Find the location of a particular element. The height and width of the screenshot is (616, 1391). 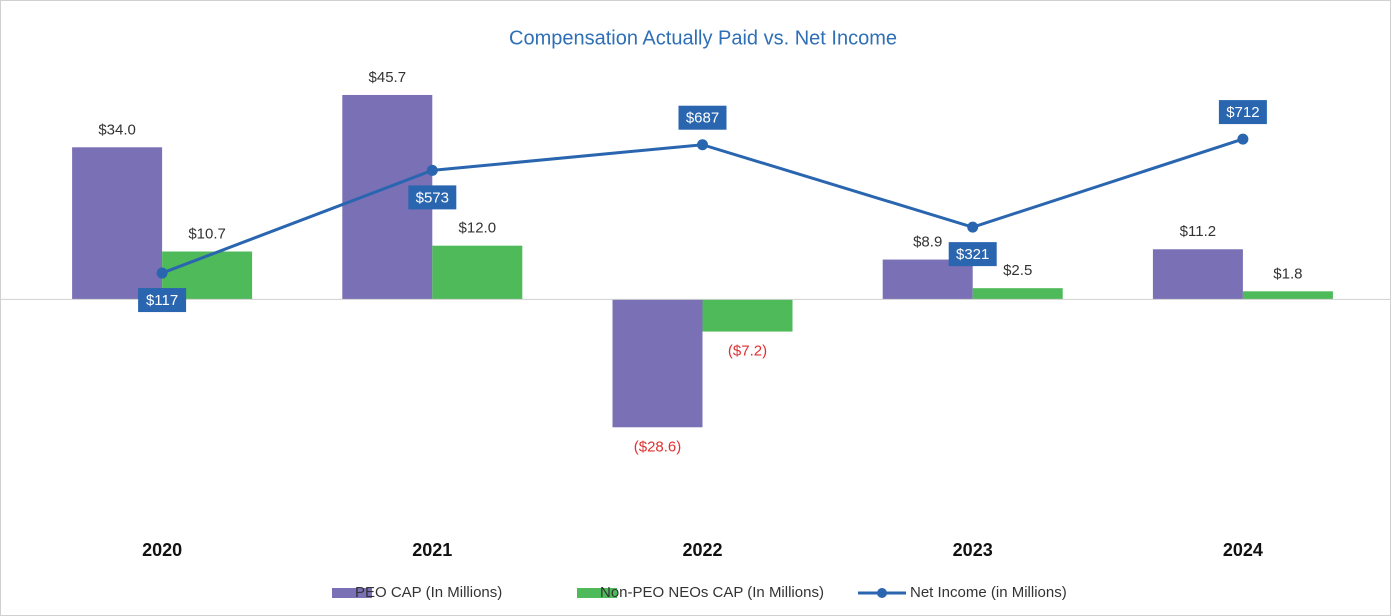

data-label: $1.8 is located at coordinates (1287, 273).